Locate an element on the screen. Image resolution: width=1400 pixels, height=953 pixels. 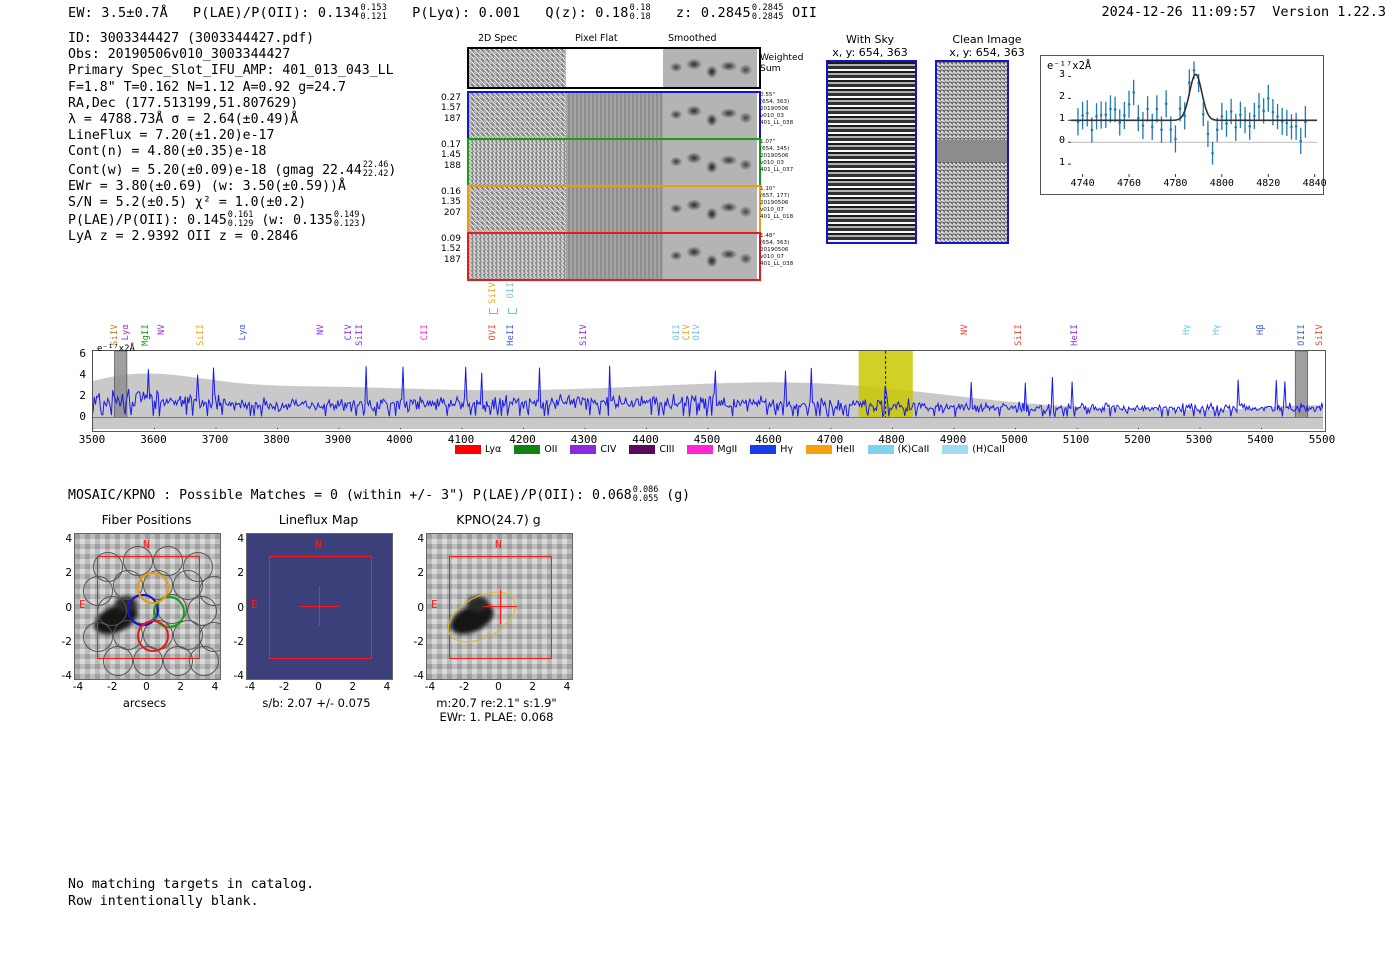
cutout-with-sky-coords: x, y: 654, 363 is located at coordinates (870, 52).